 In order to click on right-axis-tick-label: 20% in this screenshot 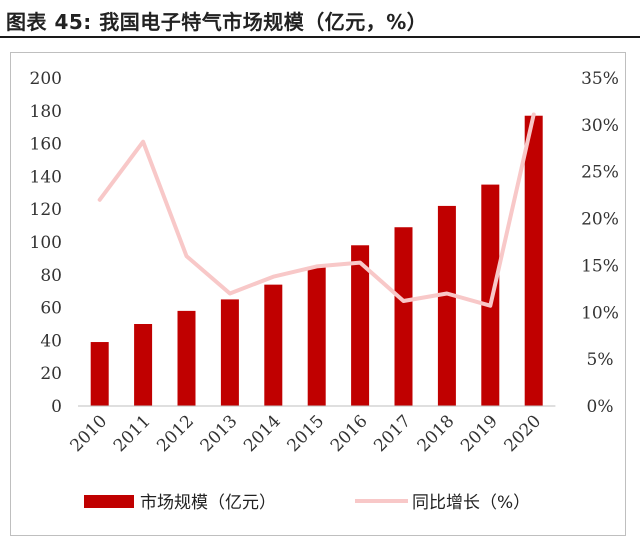, I will do `click(600, 220)`.